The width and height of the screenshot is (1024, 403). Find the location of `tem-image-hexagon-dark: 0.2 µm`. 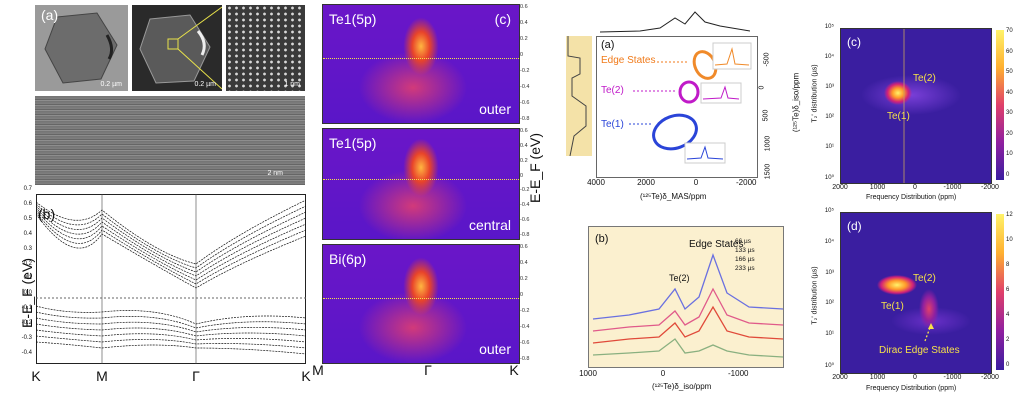

tem-image-hexagon-dark: 0.2 µm is located at coordinates (177, 48).